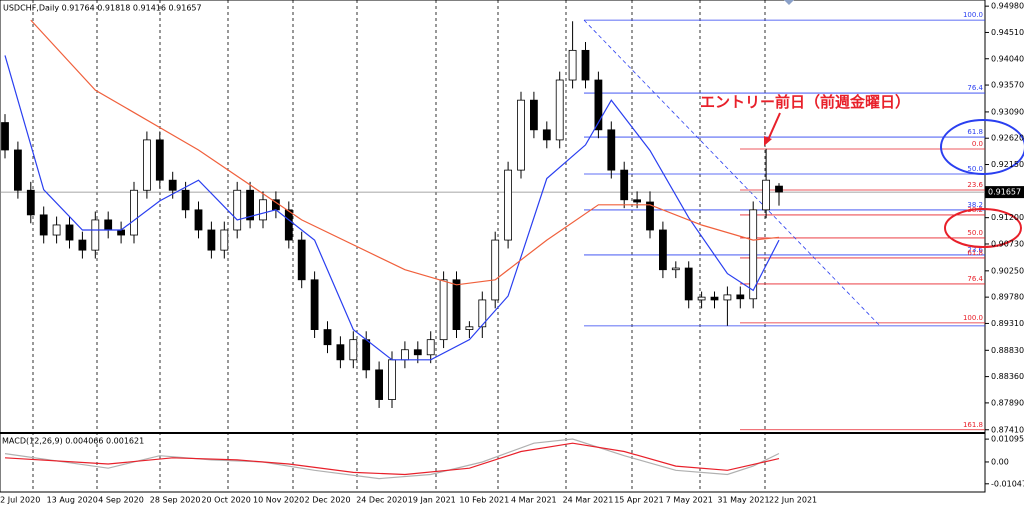  I want to click on price-box-label: 0.91657, so click(1004, 192).